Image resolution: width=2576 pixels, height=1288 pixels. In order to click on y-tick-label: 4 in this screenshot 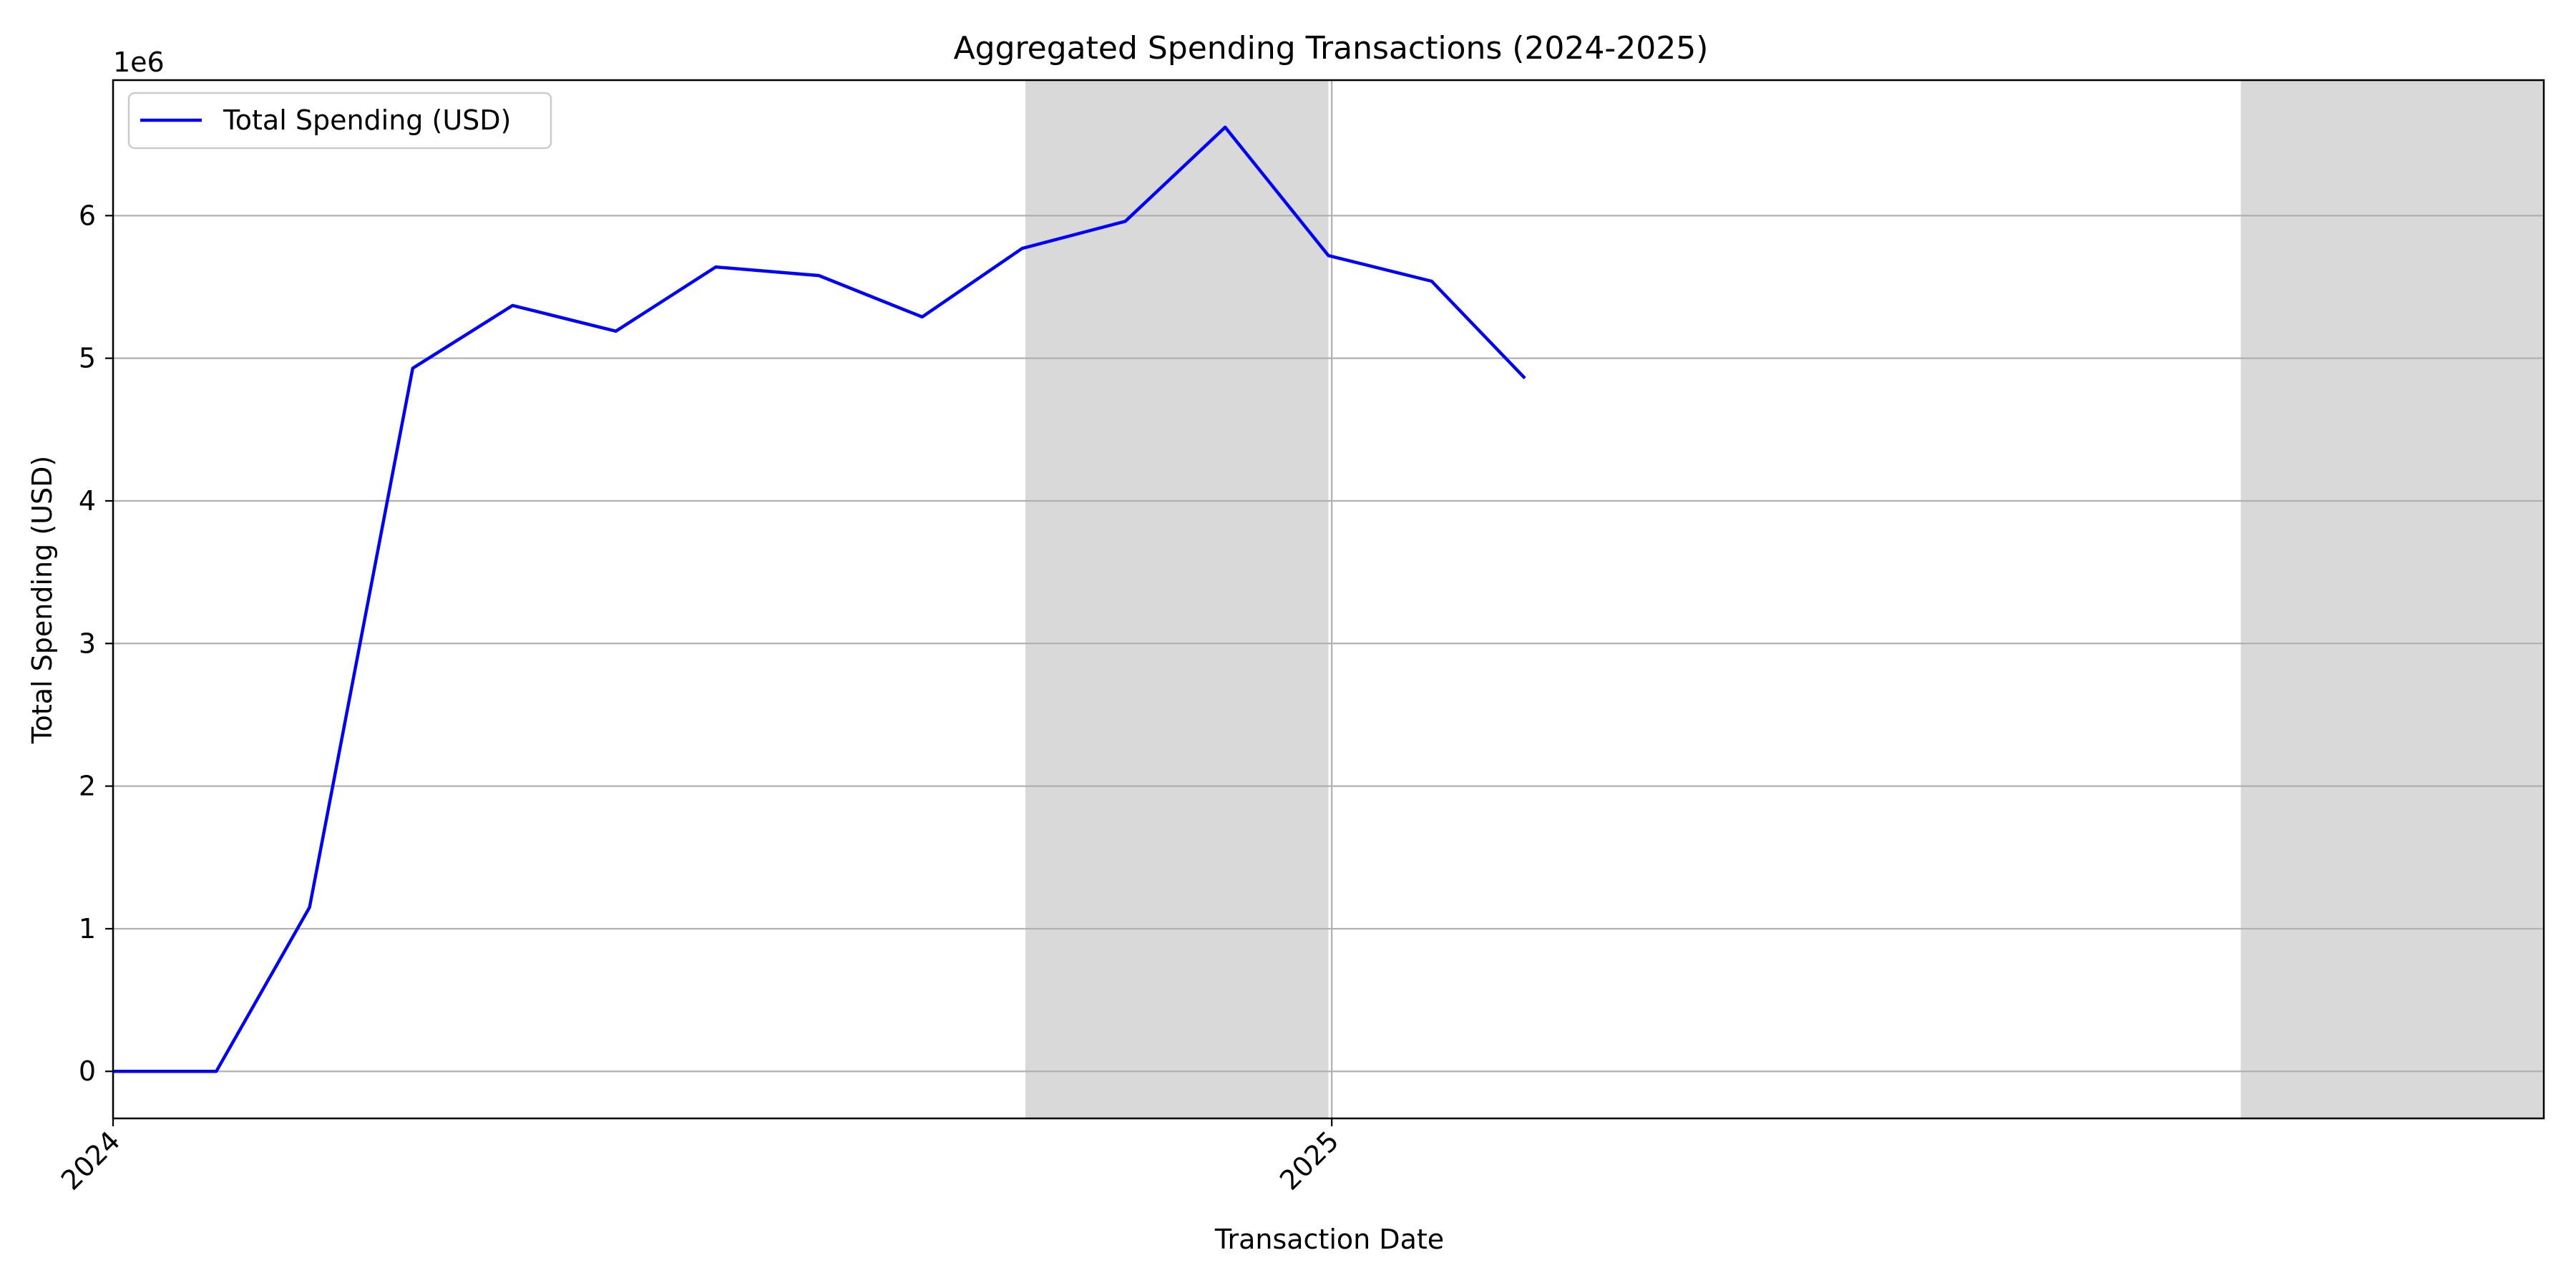, I will do `click(87, 501)`.